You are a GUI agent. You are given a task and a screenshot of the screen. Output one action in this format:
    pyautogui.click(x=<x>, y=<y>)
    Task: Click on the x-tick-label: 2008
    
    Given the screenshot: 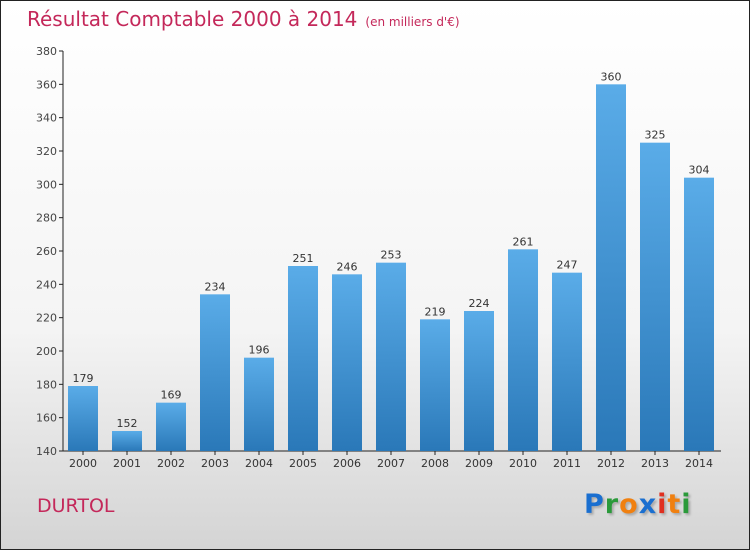 What is the action you would take?
    pyautogui.click(x=435, y=463)
    